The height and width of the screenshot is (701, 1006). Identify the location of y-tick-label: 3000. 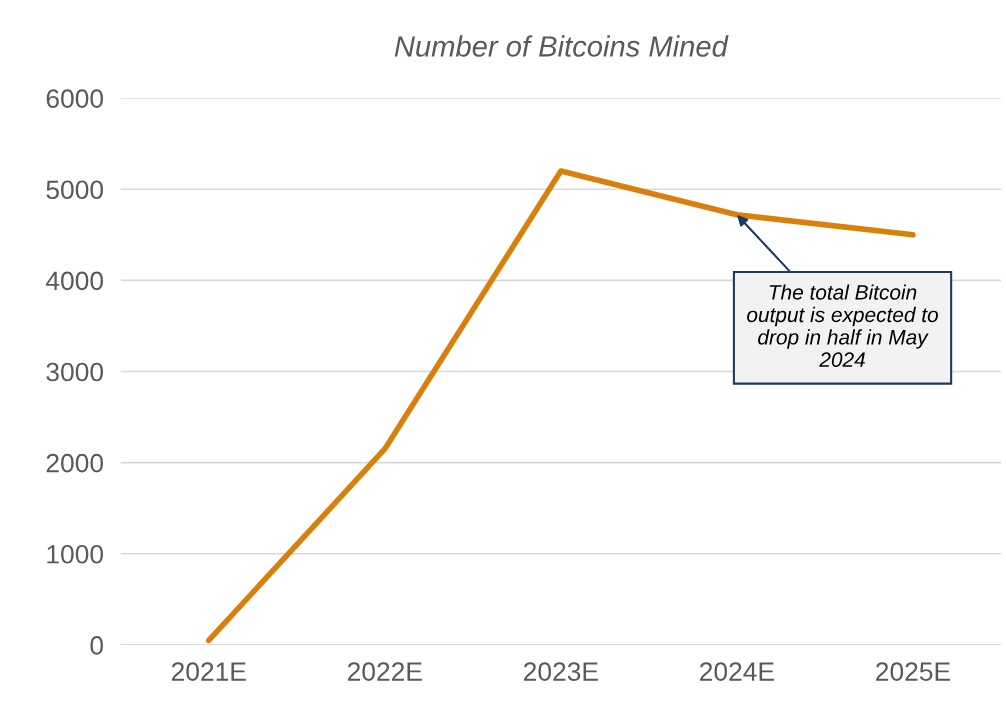
(75, 372).